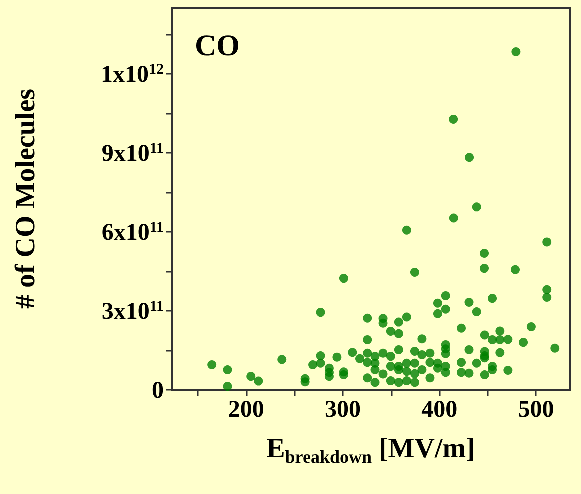 The height and width of the screenshot is (494, 581). What do you see at coordinates (158, 391) in the screenshot?
I see `y-tick-label: 0` at bounding box center [158, 391].